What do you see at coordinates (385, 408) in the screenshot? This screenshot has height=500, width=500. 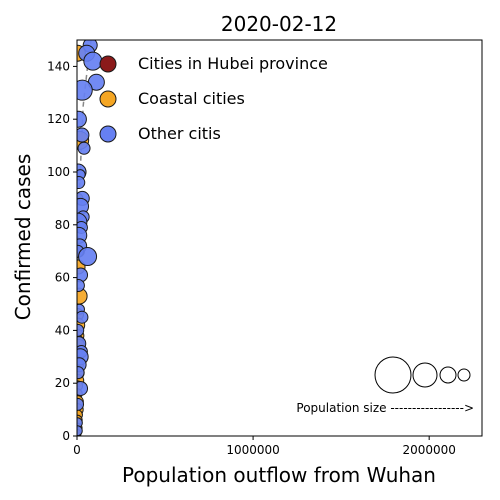 I see `size-legend-label: Population size ----------------->` at bounding box center [385, 408].